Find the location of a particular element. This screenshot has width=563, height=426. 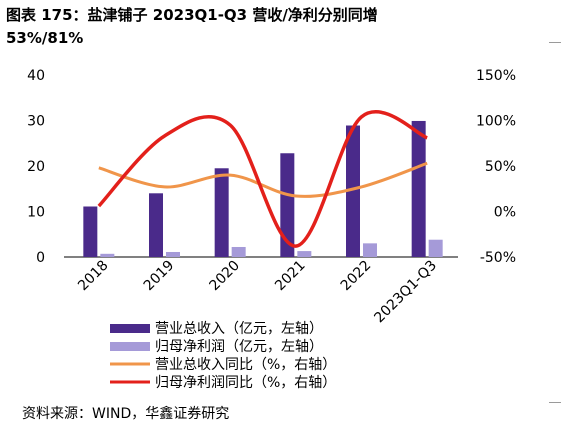

x-tick-label: 2019 is located at coordinates (159, 276).